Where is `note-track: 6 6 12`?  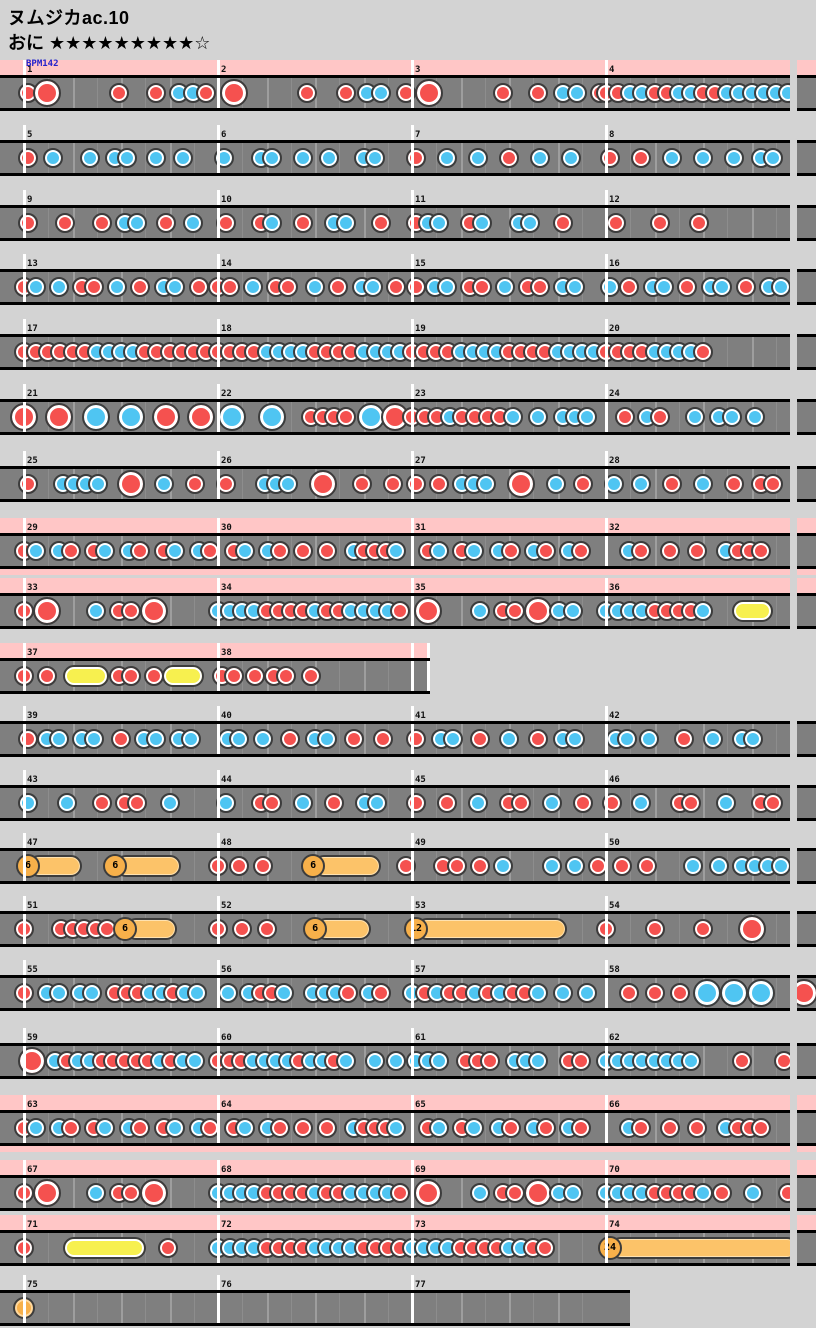 note-track: 6 6 12 is located at coordinates (395, 929).